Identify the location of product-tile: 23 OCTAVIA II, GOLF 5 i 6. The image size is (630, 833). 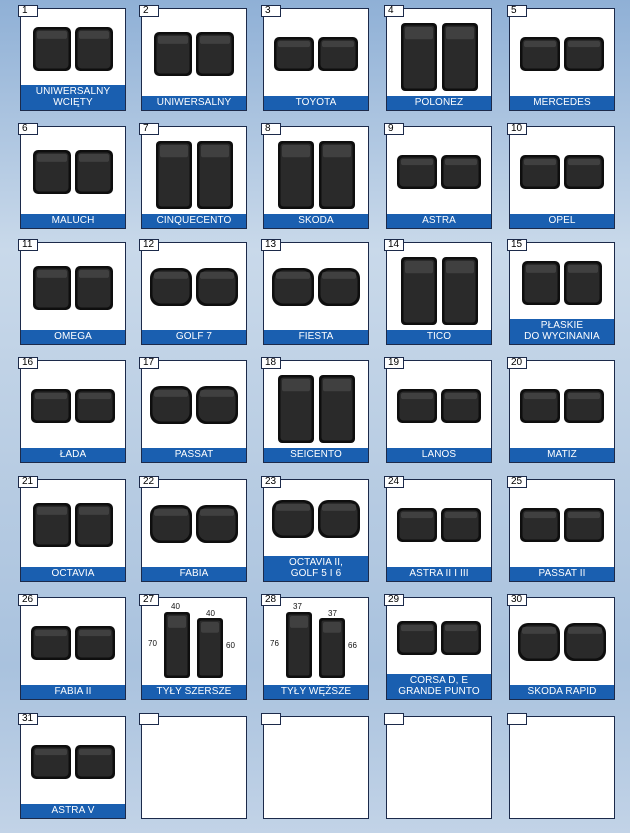
(315, 529).